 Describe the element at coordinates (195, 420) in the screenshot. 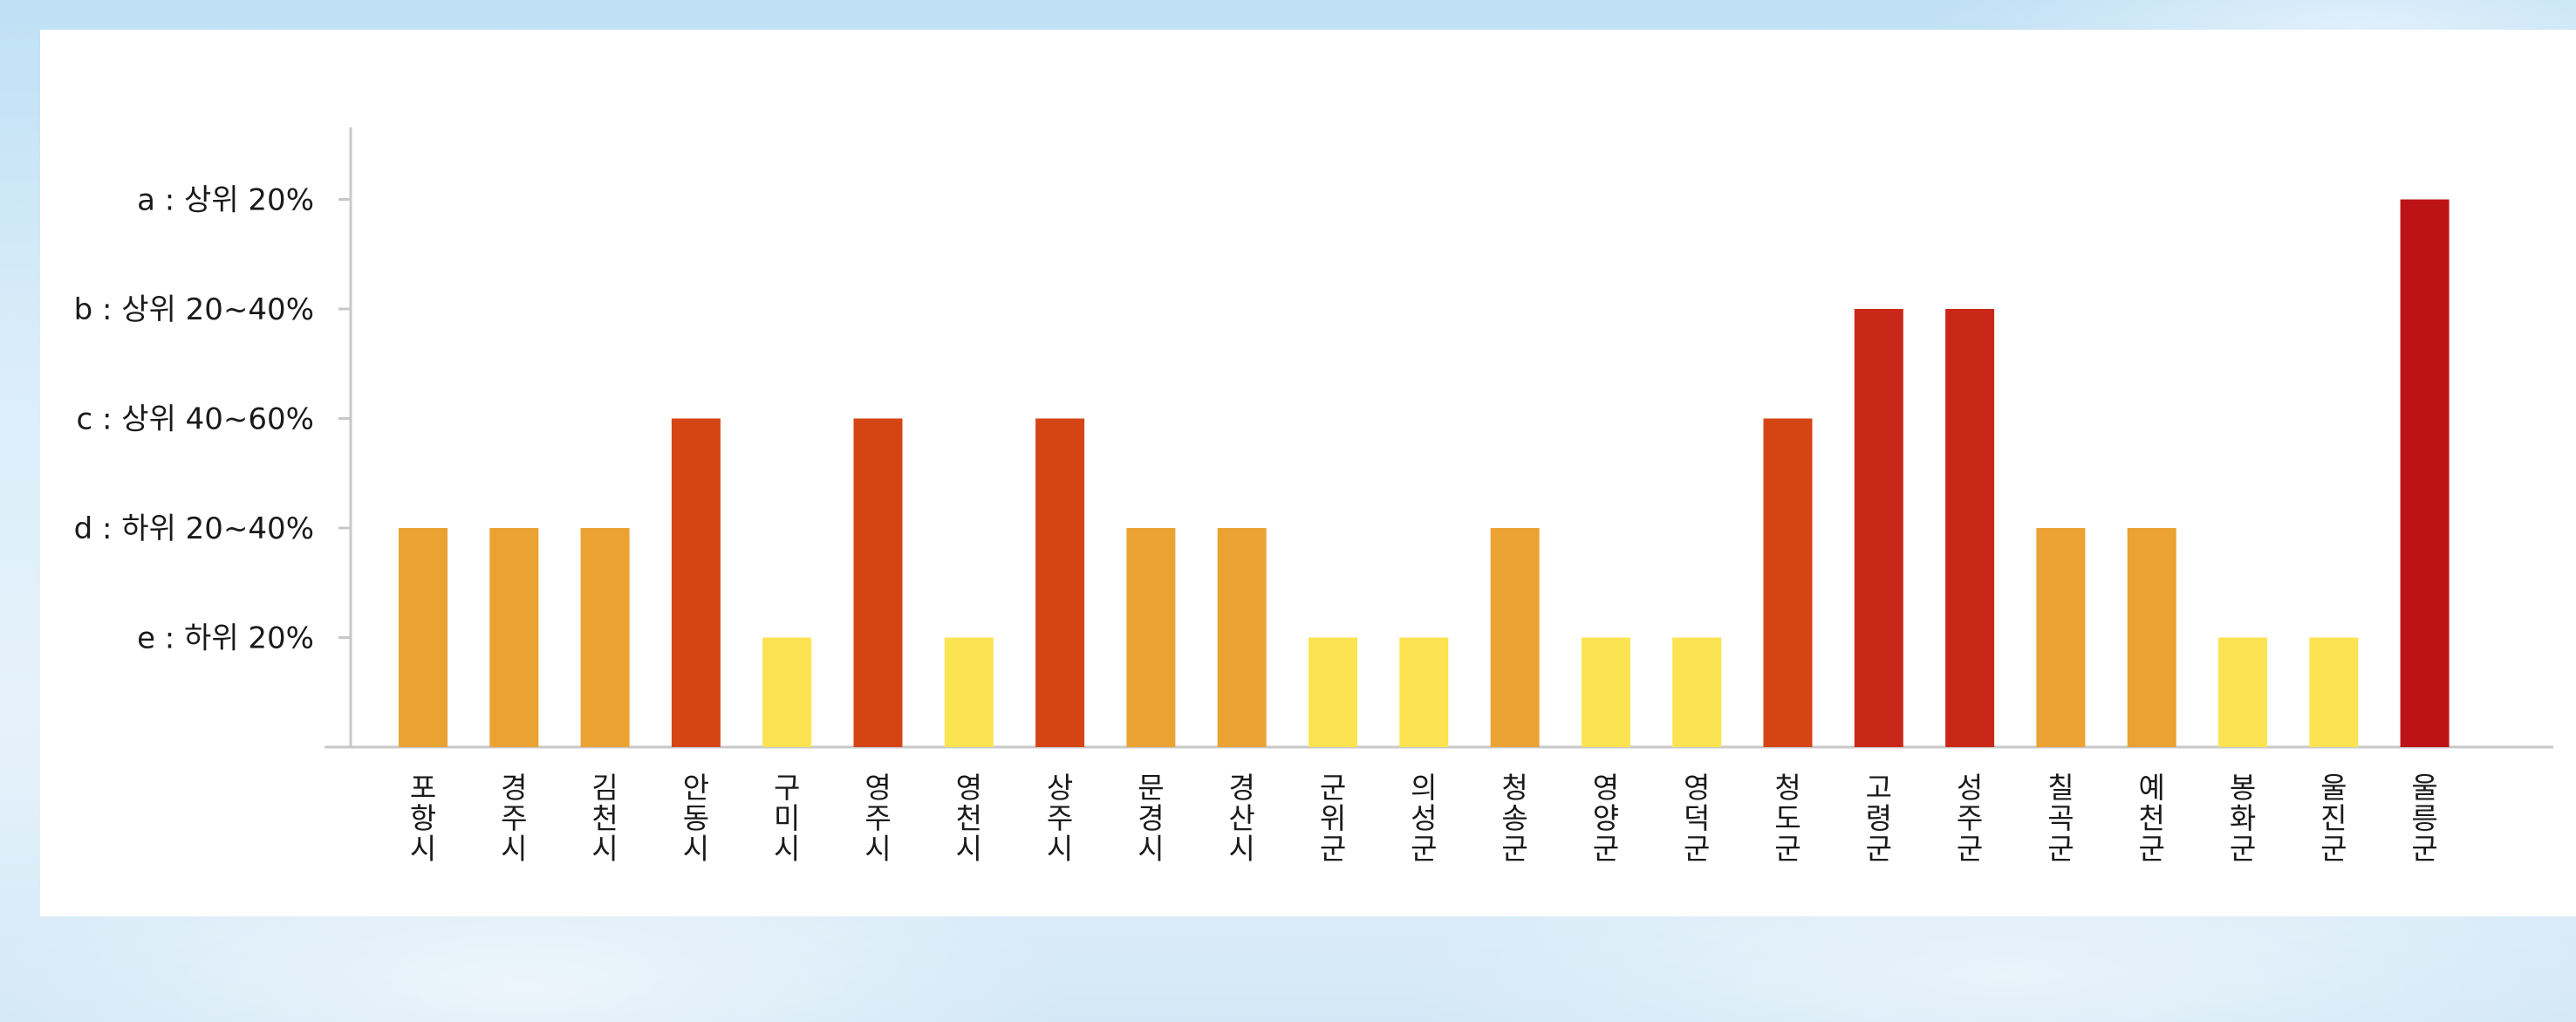

I see `y-tick-label: c : 상위 40~60%` at that location.